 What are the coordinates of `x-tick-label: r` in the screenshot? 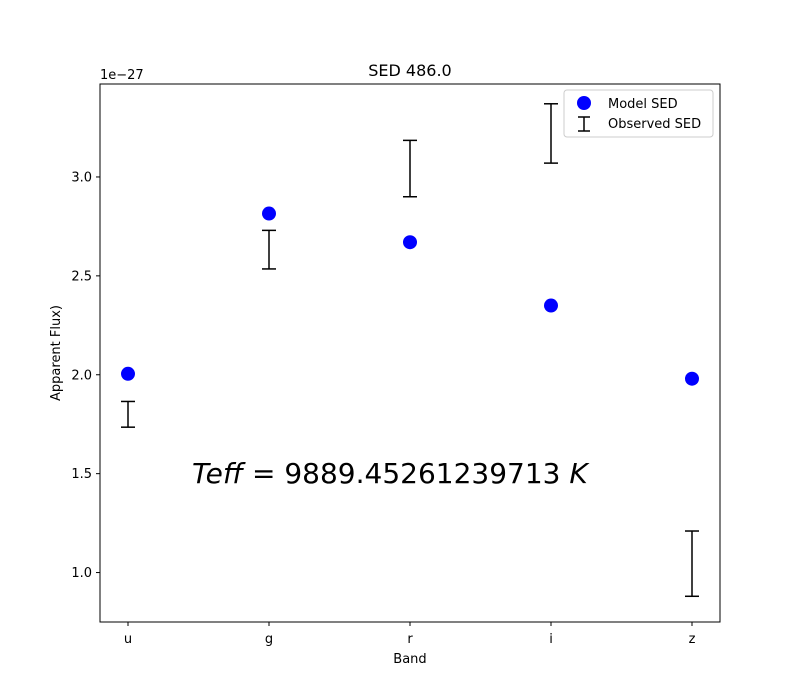 It's located at (410, 639).